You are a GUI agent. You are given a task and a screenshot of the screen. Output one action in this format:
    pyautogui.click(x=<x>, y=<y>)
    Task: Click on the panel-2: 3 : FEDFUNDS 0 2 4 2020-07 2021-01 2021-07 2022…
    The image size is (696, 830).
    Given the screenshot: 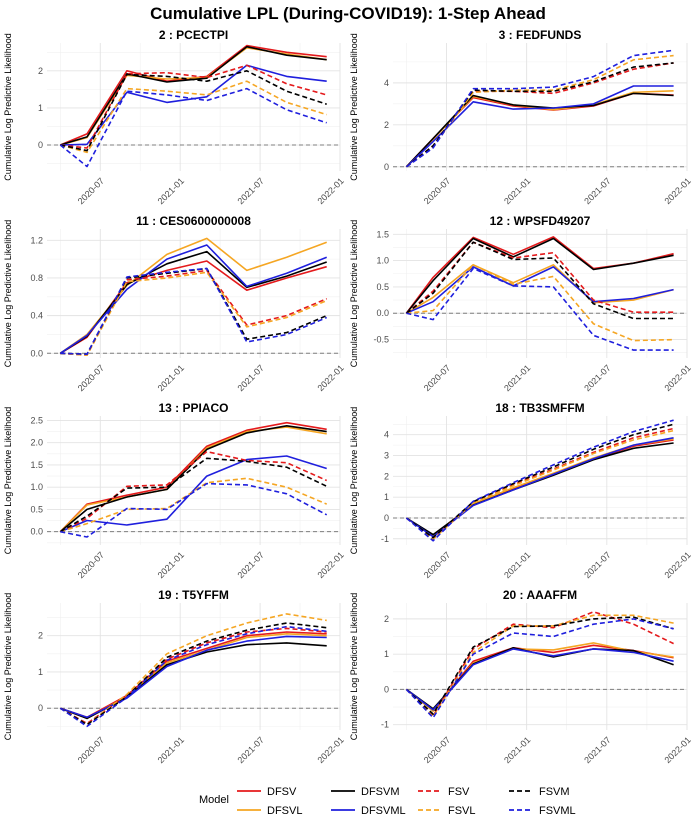 What is the action you would take?
    pyautogui.click(x=521, y=117)
    